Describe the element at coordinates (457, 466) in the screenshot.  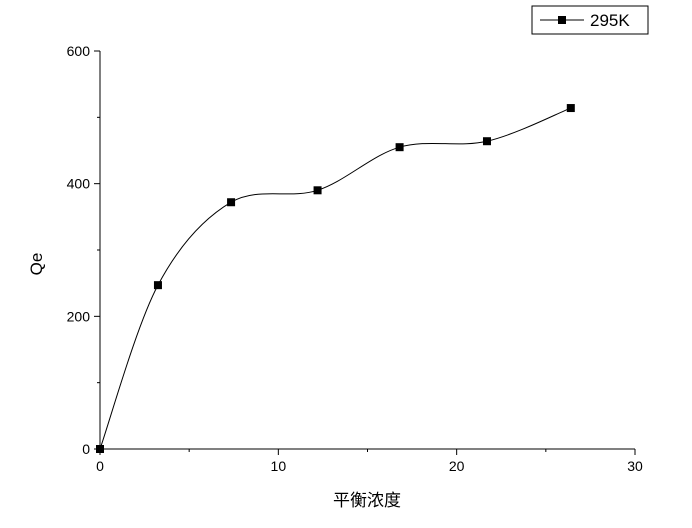
I see `x-tick-label: 20` at that location.